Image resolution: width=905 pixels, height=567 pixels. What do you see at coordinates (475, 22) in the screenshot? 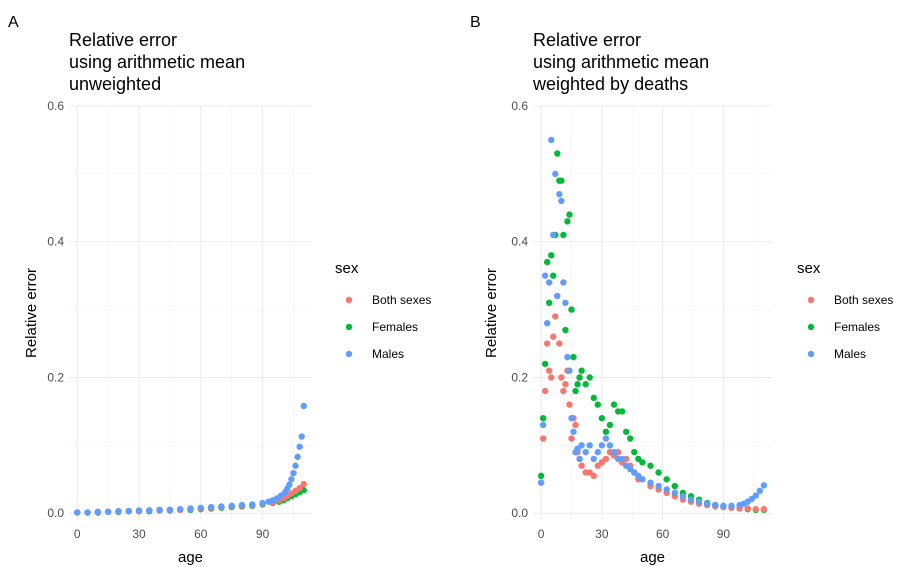
I see `panel-tag: B` at bounding box center [475, 22].